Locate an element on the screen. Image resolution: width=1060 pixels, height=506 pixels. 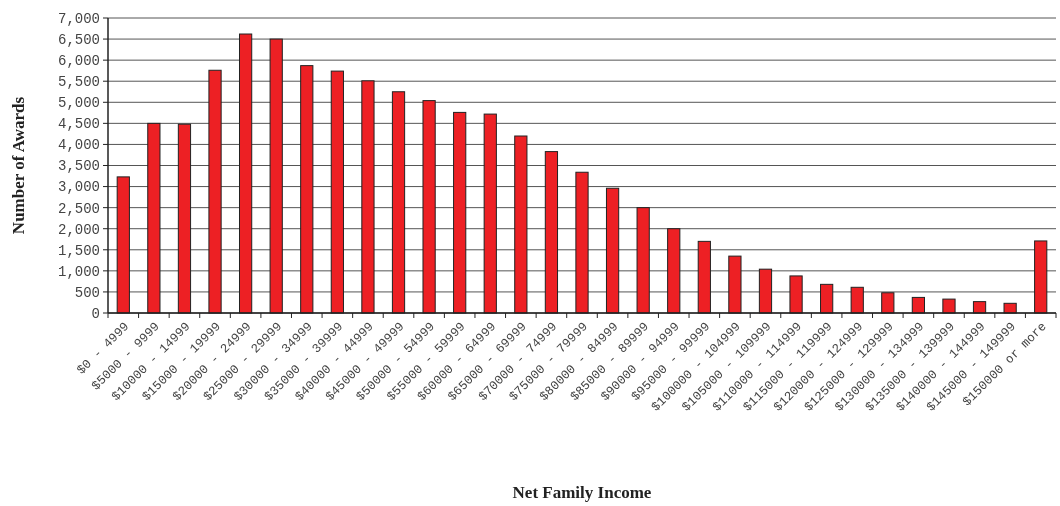
y-tick-label: 500 is located at coordinates (87, 292).